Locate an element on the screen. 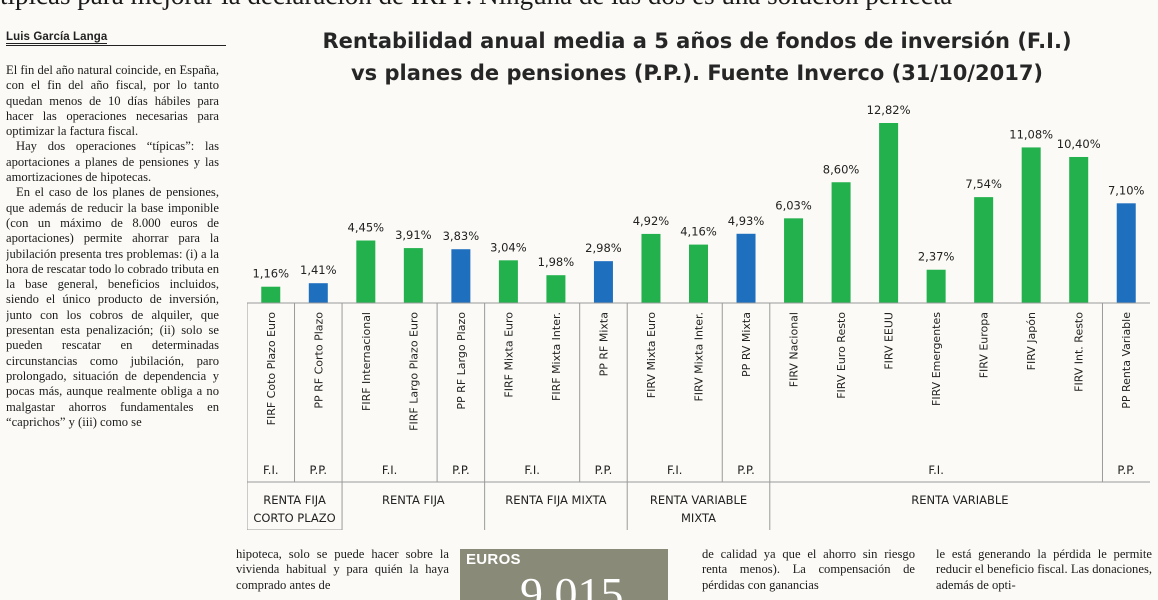 This screenshot has height=600, width=1158. bar-value-label: 4,16% is located at coordinates (698, 232).